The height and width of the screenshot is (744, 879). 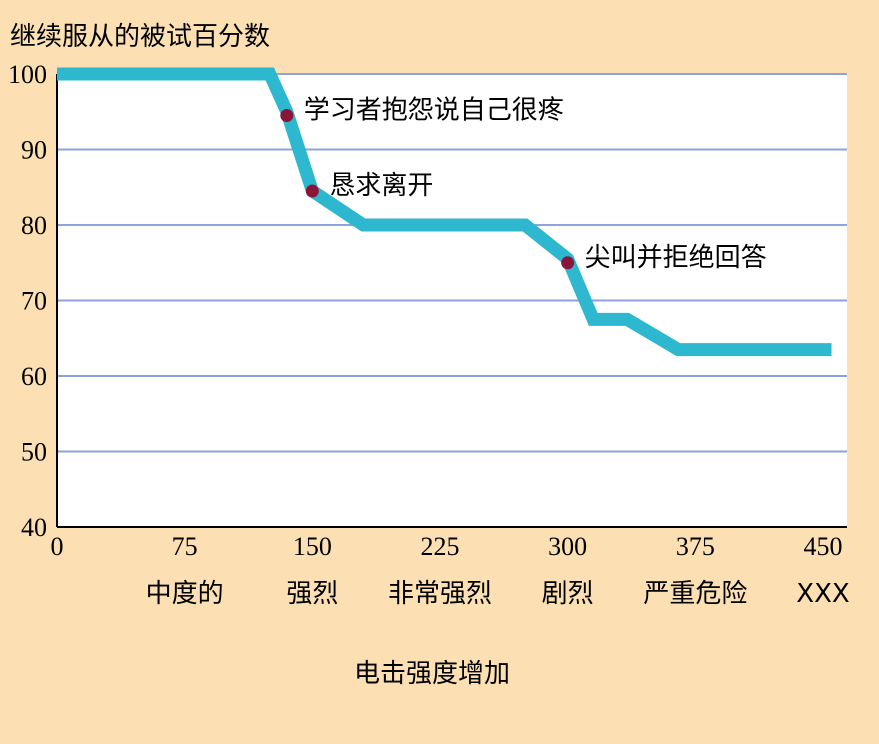 What do you see at coordinates (34, 301) in the screenshot?
I see `y-tick-label: 70` at bounding box center [34, 301].